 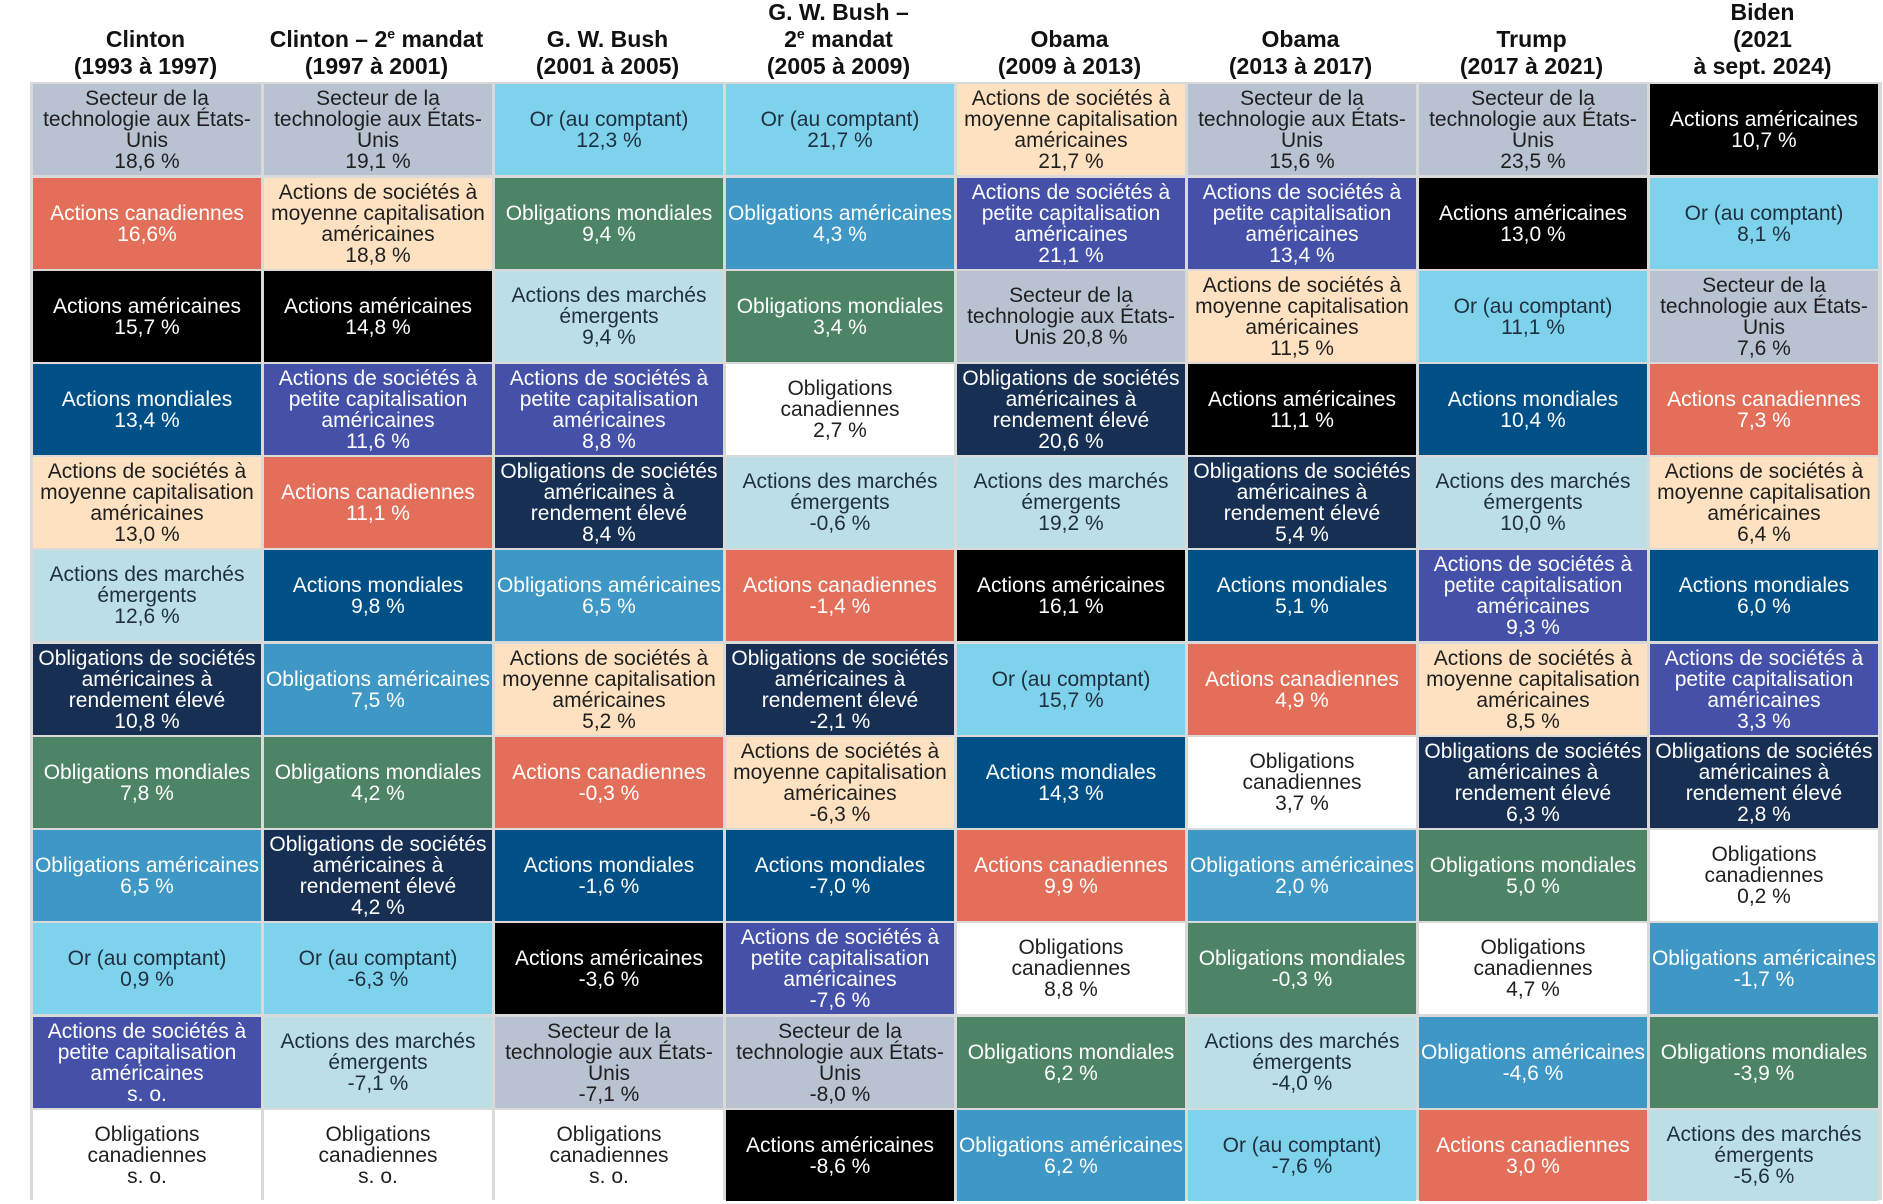 I want to click on return-cell-global_bonds: Obligations mondiales -3,9 %, so click(x=1764, y=1062).